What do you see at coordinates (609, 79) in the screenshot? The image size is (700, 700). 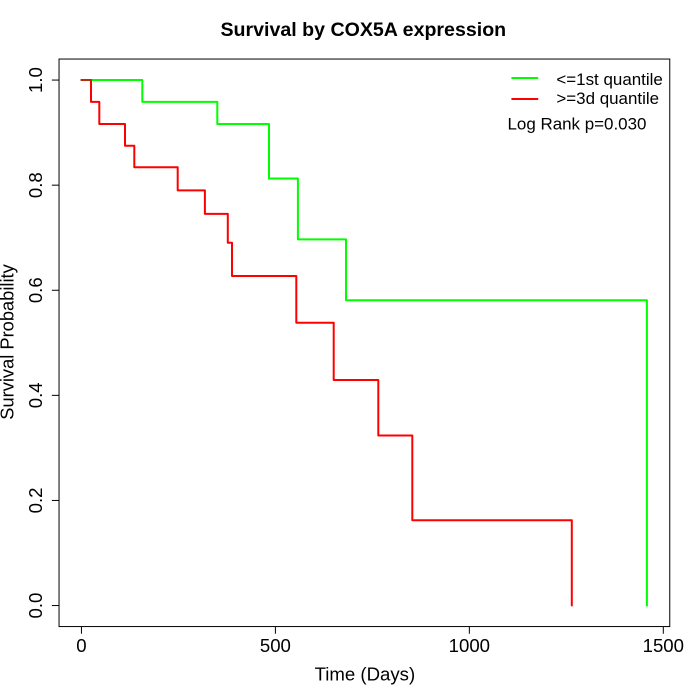 I see `svg-text: <=1st quantile` at bounding box center [609, 79].